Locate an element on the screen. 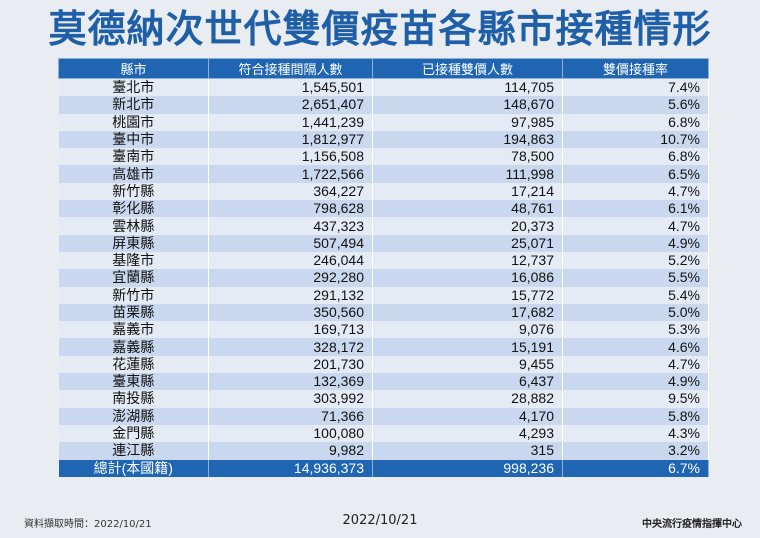 The width and height of the screenshot is (760, 538). vaccinated-cell: 194,863 is located at coordinates (467, 139).